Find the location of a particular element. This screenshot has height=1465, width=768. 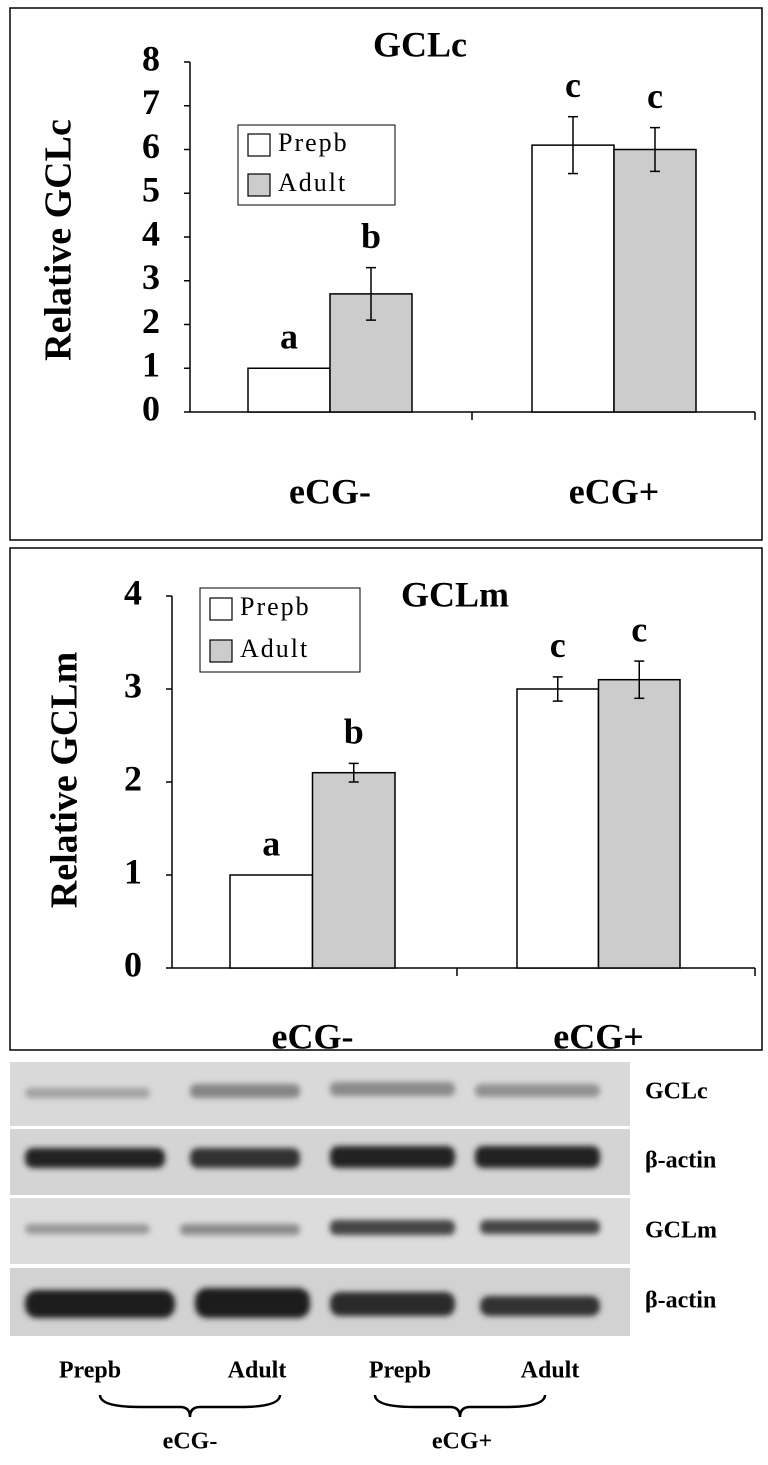

chart-title: GCLm is located at coordinates (455, 594).